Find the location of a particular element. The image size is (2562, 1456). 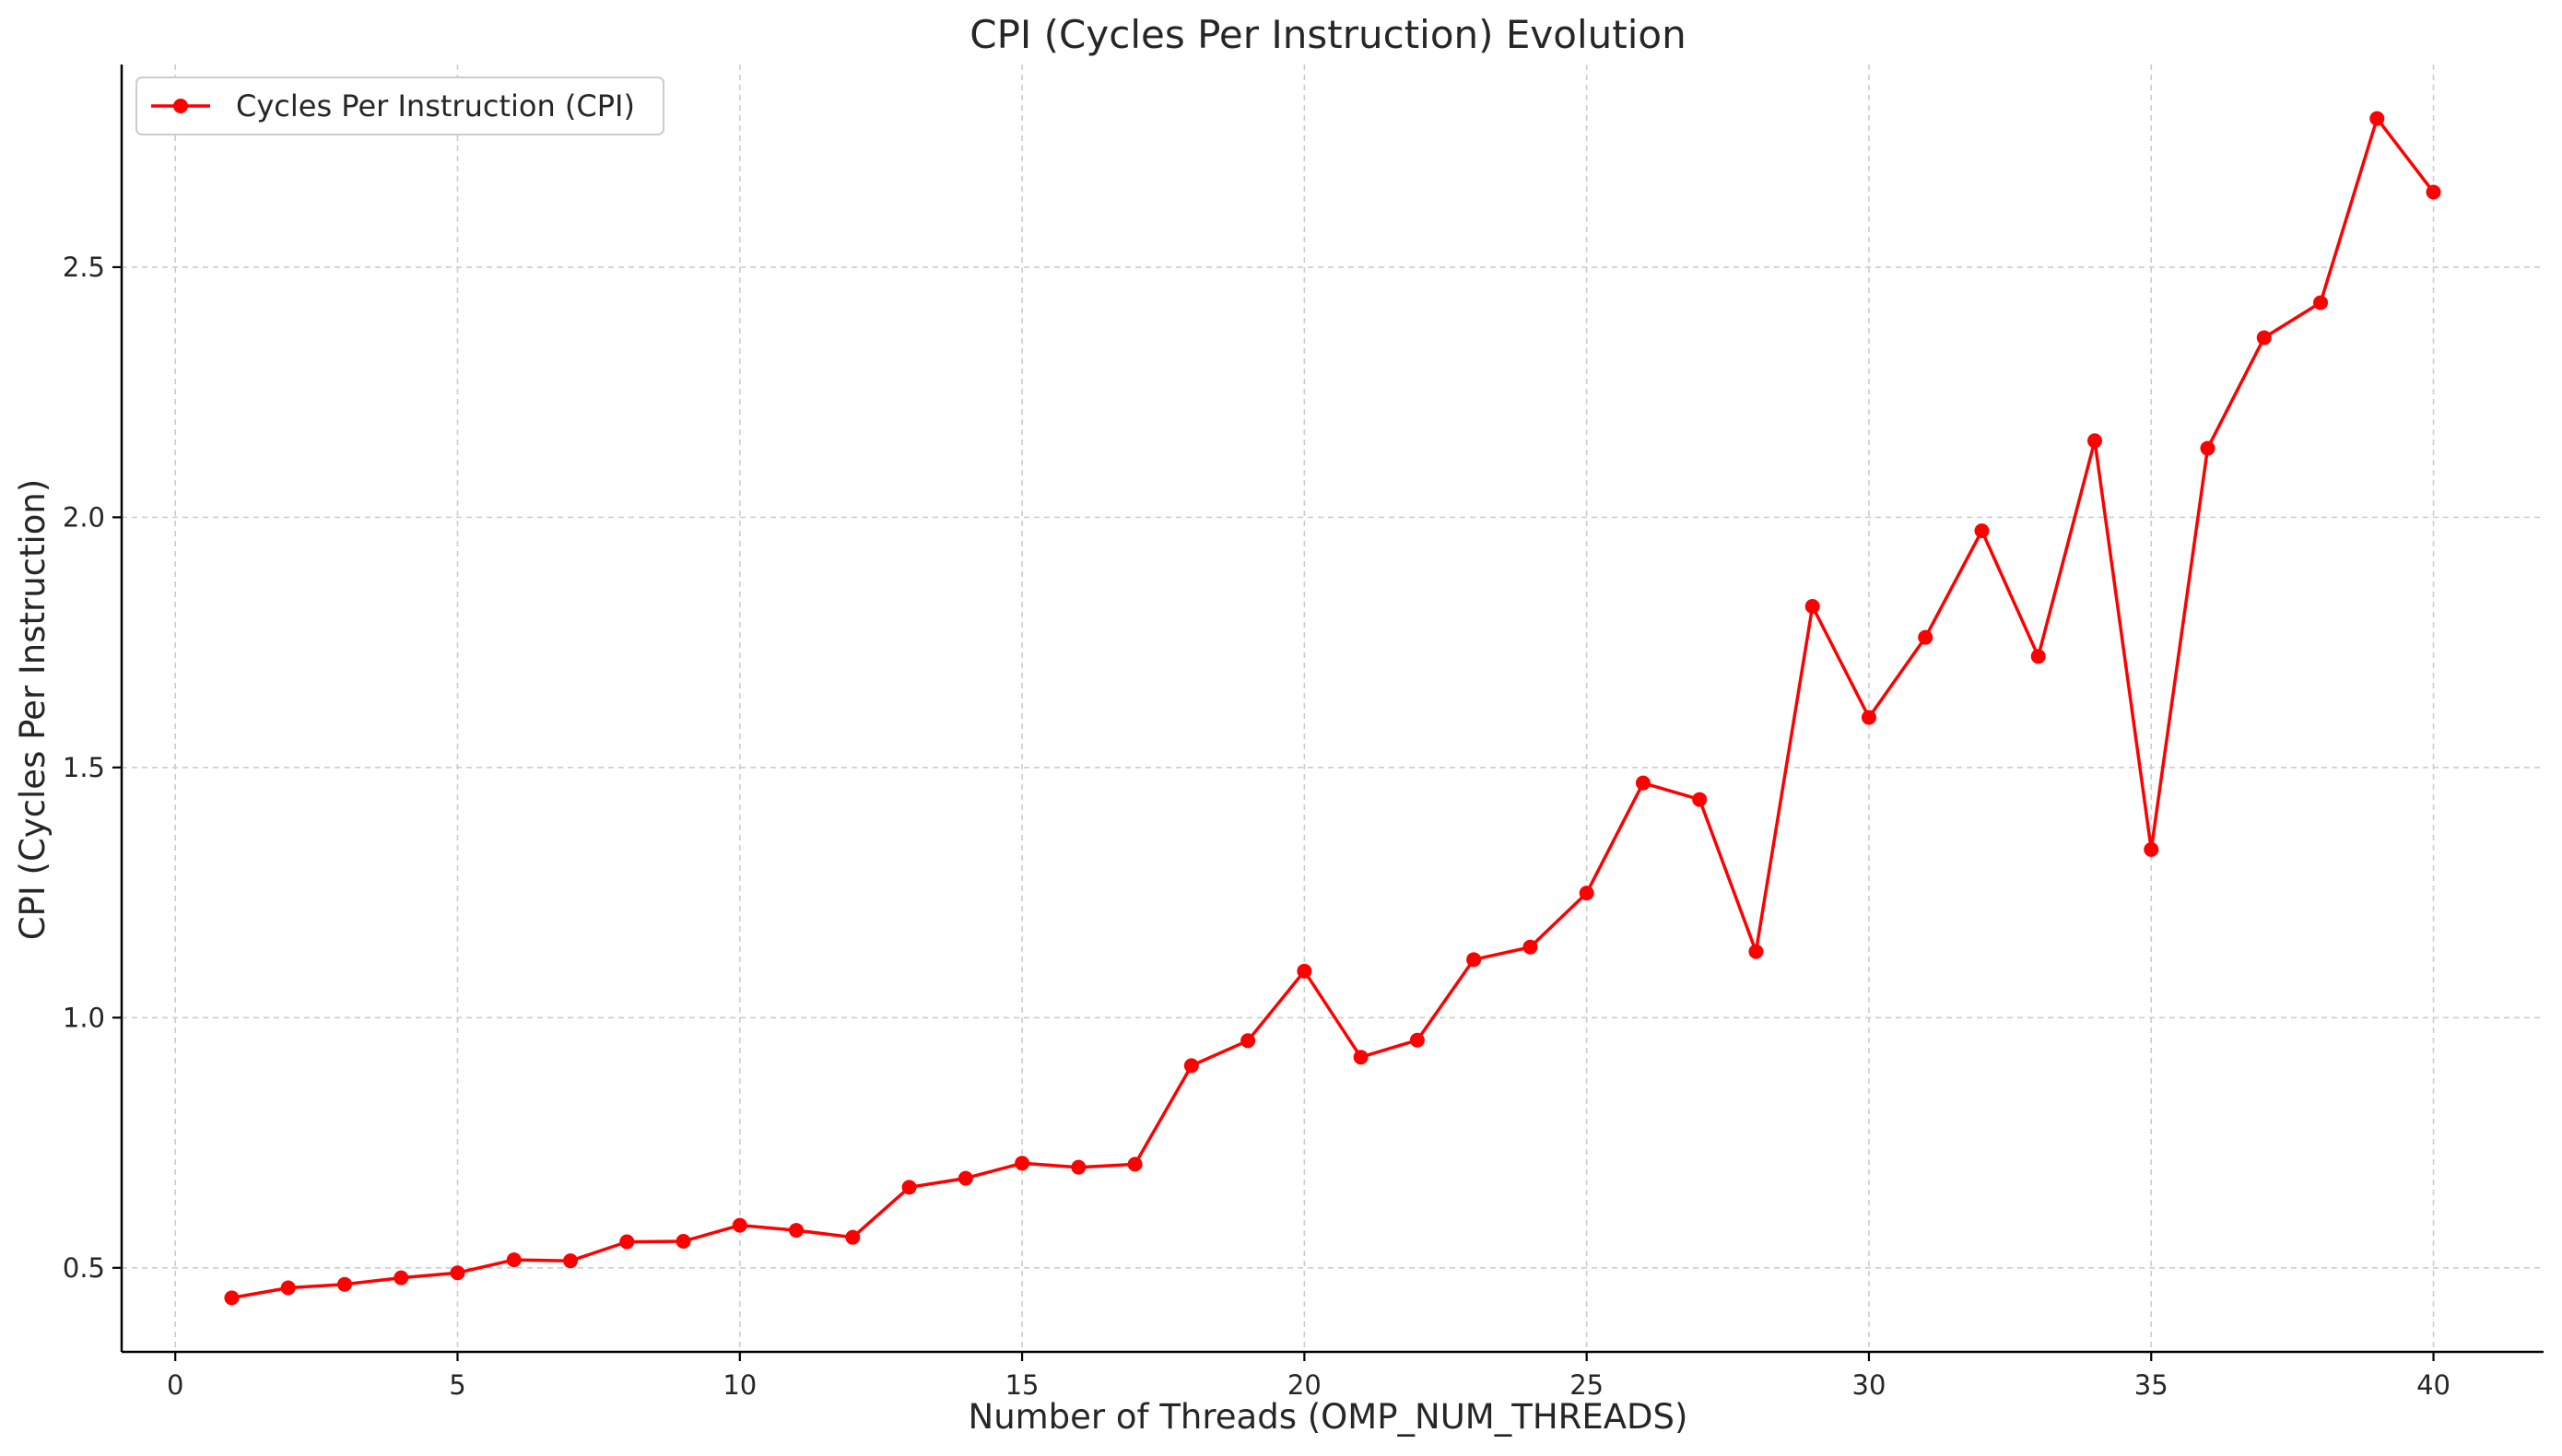

x-tick-label: 35 is located at coordinates (2151, 1385).